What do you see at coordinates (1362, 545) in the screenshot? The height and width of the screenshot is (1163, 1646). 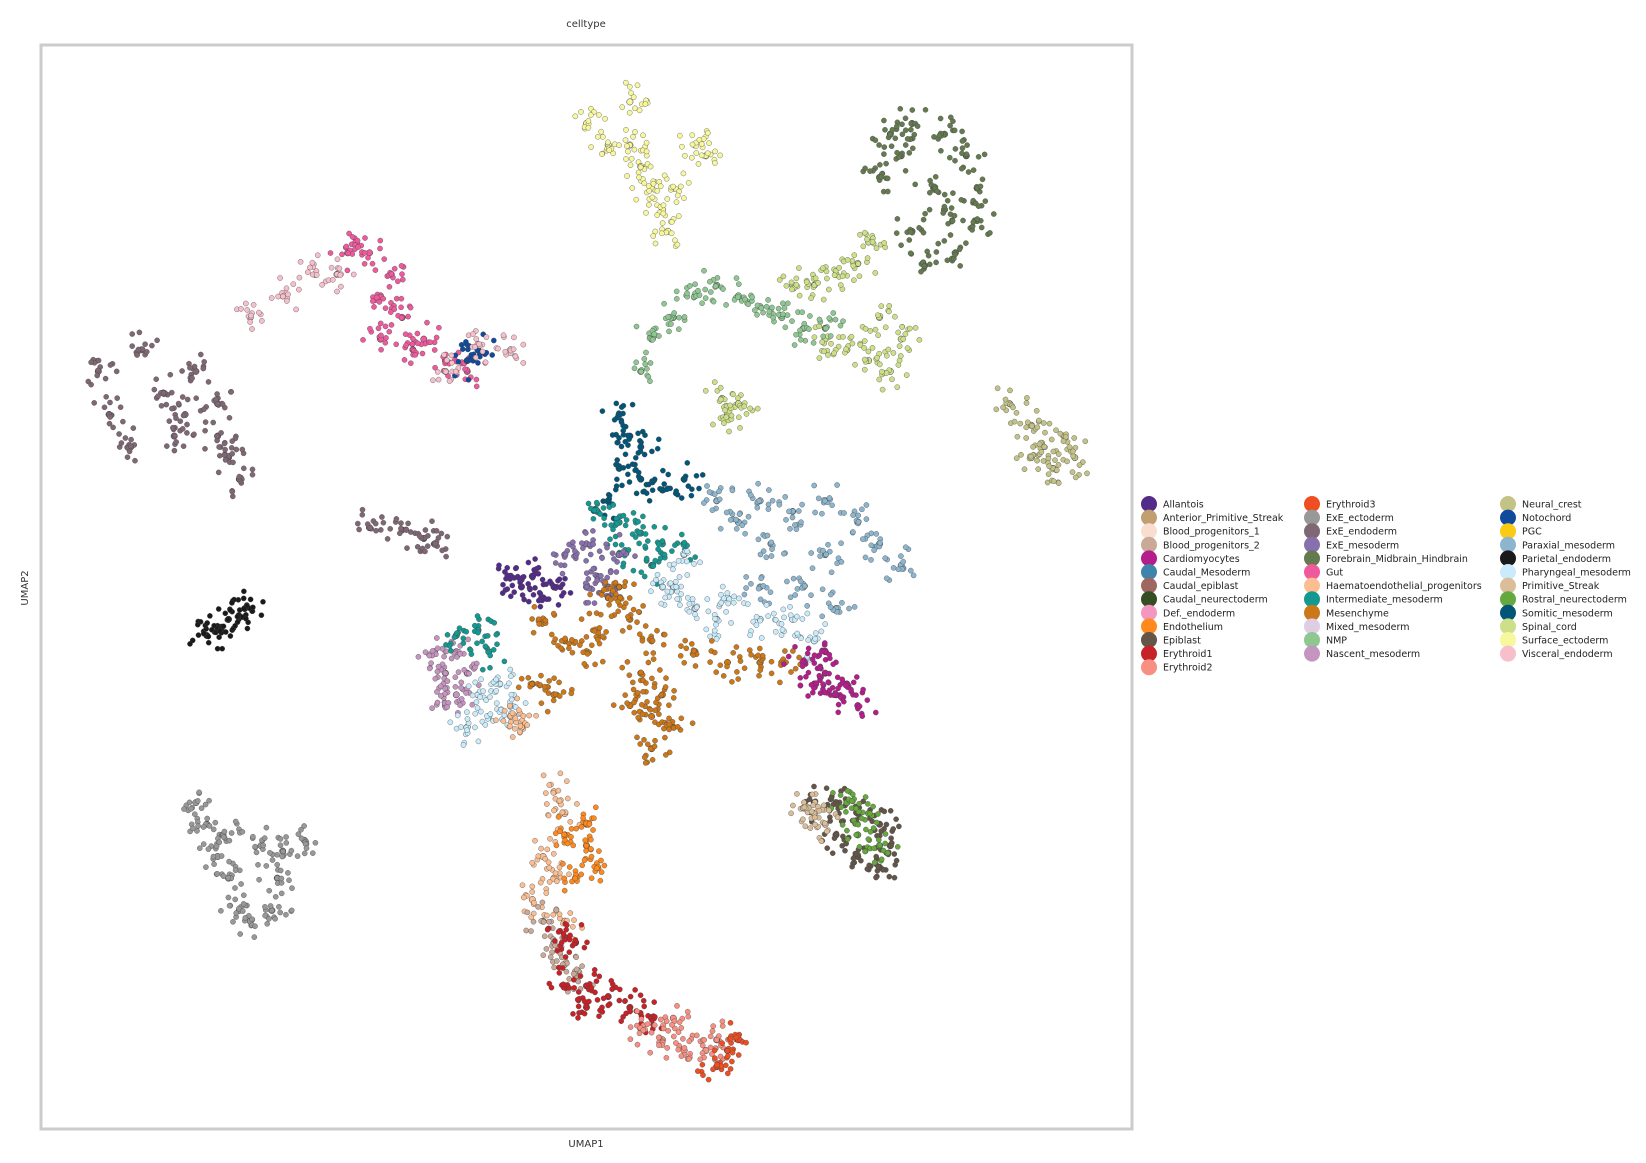 I see `legend-label: ExE_mesoderm` at bounding box center [1362, 545].